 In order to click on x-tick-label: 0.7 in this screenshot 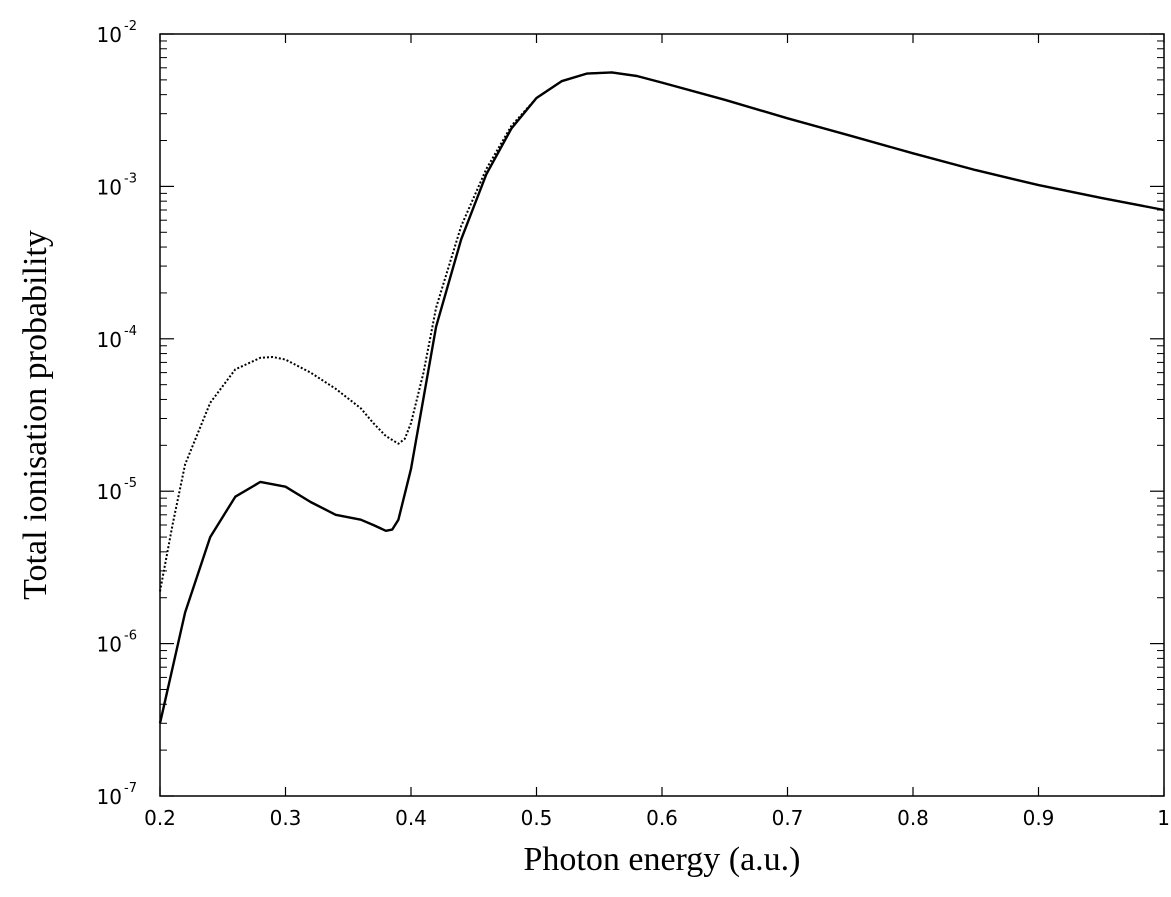, I will do `click(788, 818)`.